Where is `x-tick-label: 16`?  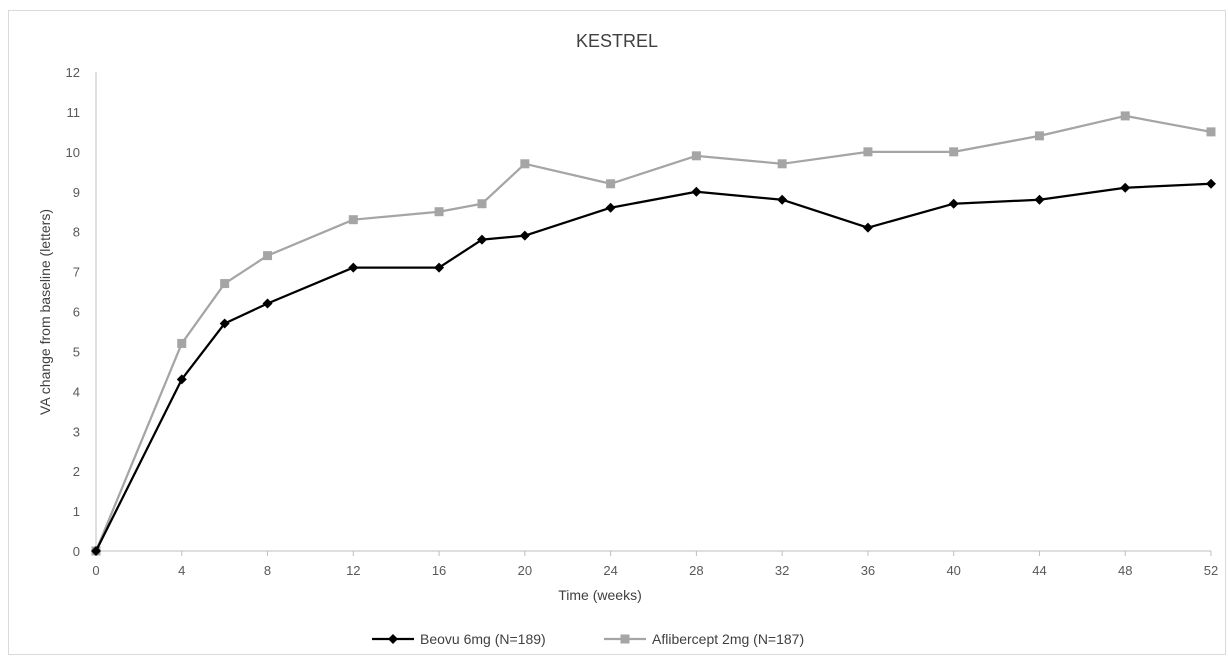 x-tick-label: 16 is located at coordinates (439, 570).